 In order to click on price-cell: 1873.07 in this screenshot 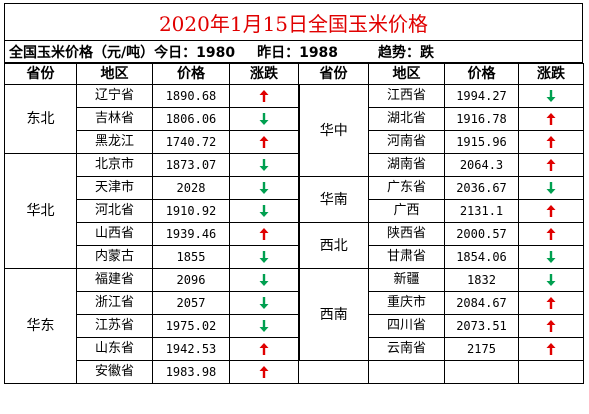, I will do `click(191, 165)`.